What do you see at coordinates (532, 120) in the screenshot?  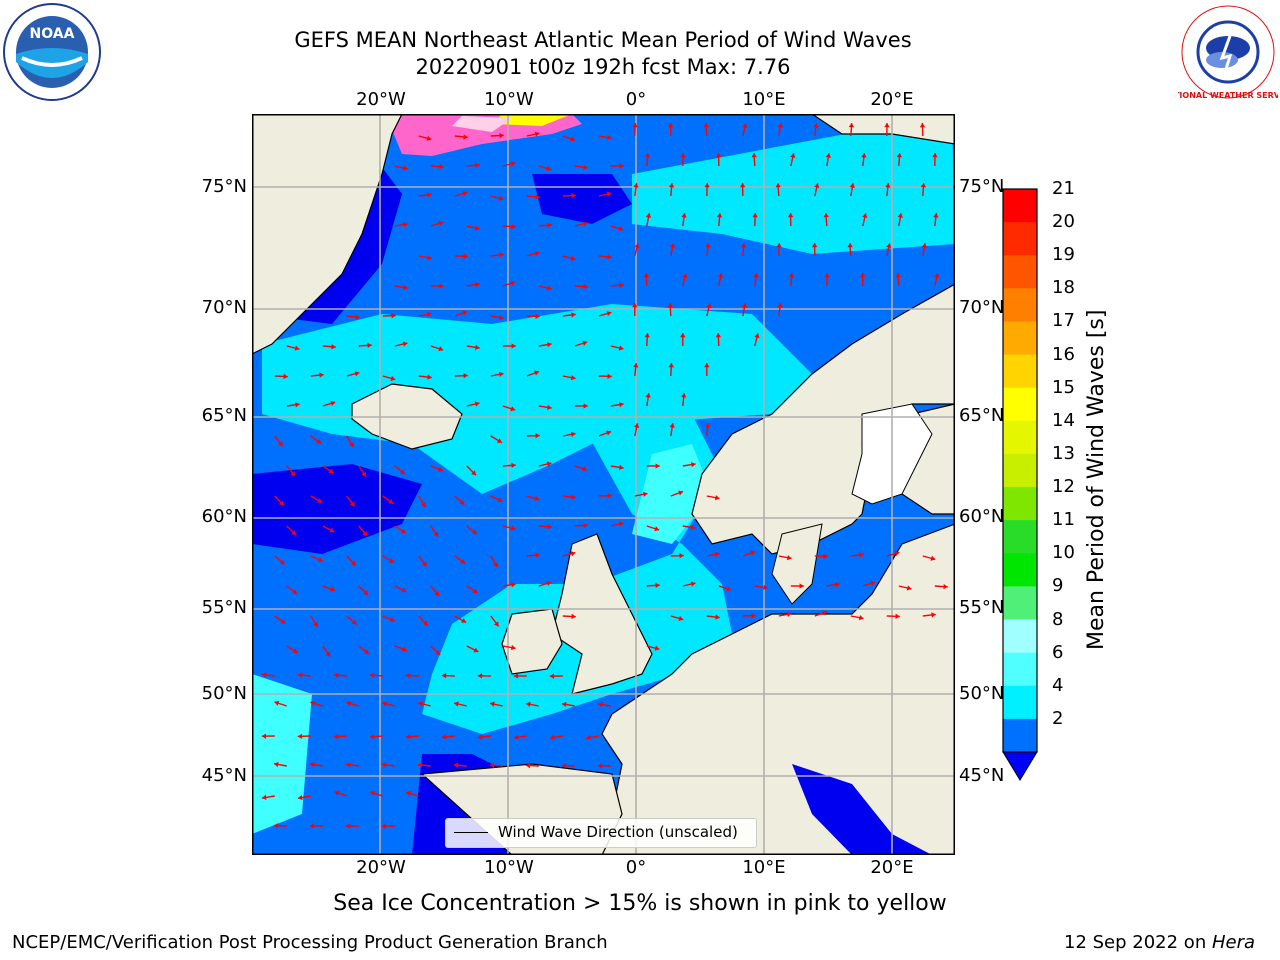 I see `sea-ice-yellow` at bounding box center [532, 120].